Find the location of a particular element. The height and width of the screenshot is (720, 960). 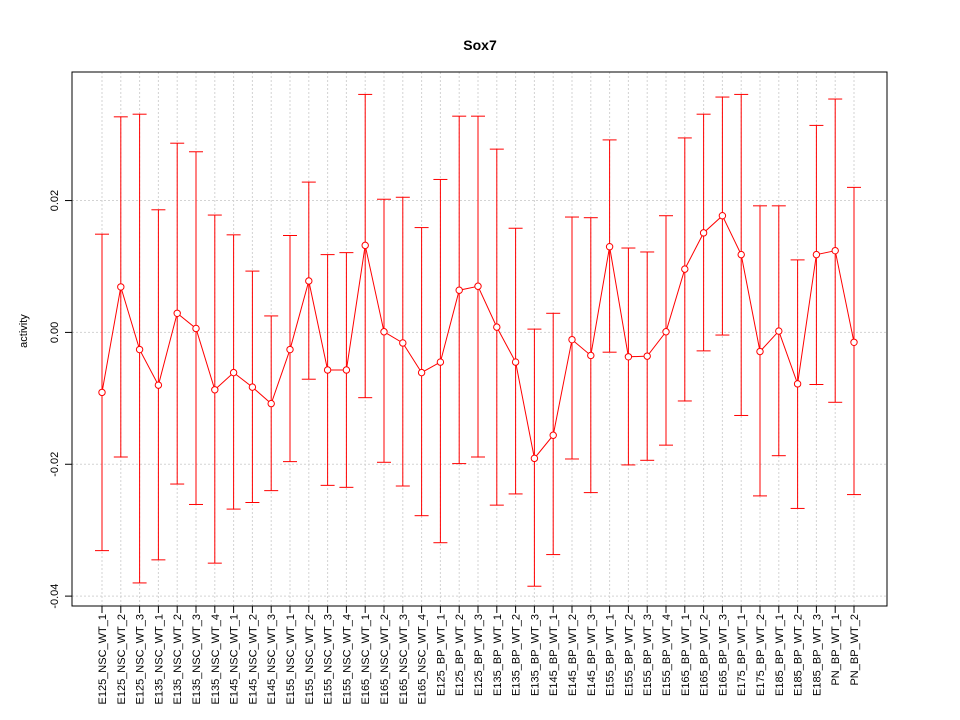

x-tick-label: E175_BP_WT_1 is located at coordinates (742, 655).